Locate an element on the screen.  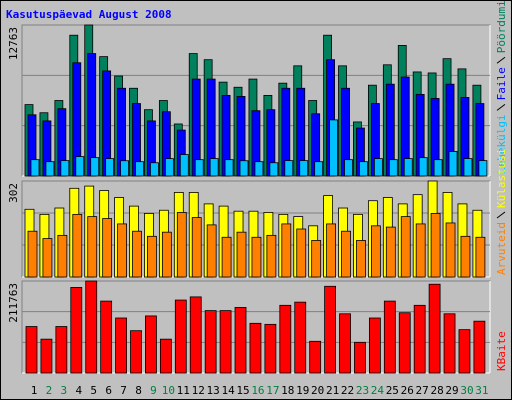
x-tick-label: 12 is located at coordinates (198, 390).